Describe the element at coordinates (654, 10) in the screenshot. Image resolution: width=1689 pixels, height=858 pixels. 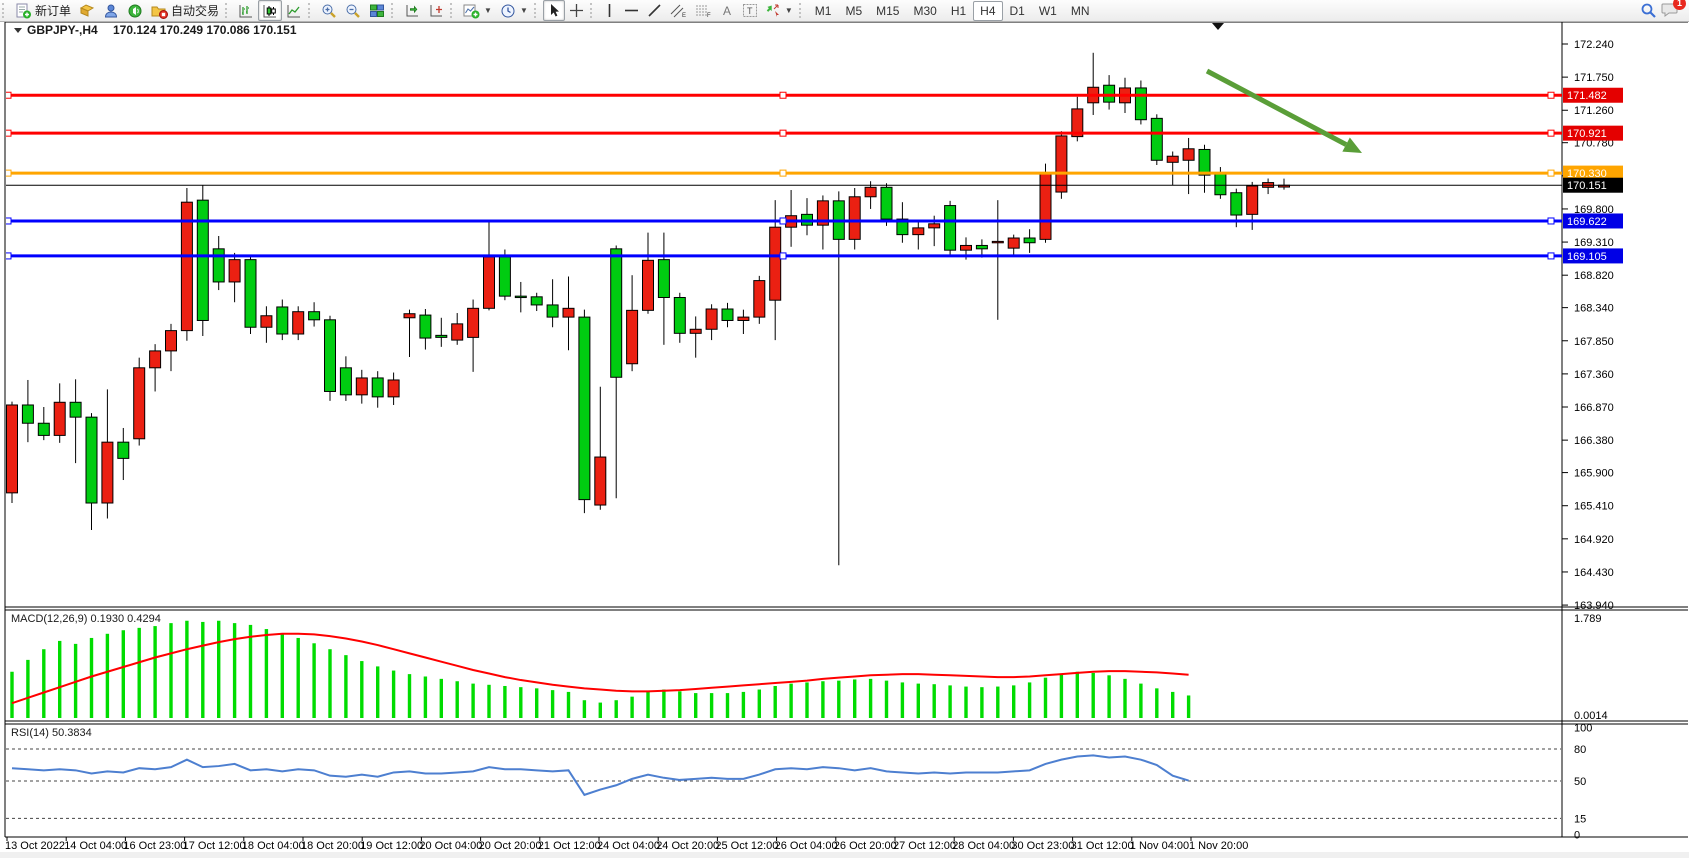
I see `trendline-tool-button` at that location.